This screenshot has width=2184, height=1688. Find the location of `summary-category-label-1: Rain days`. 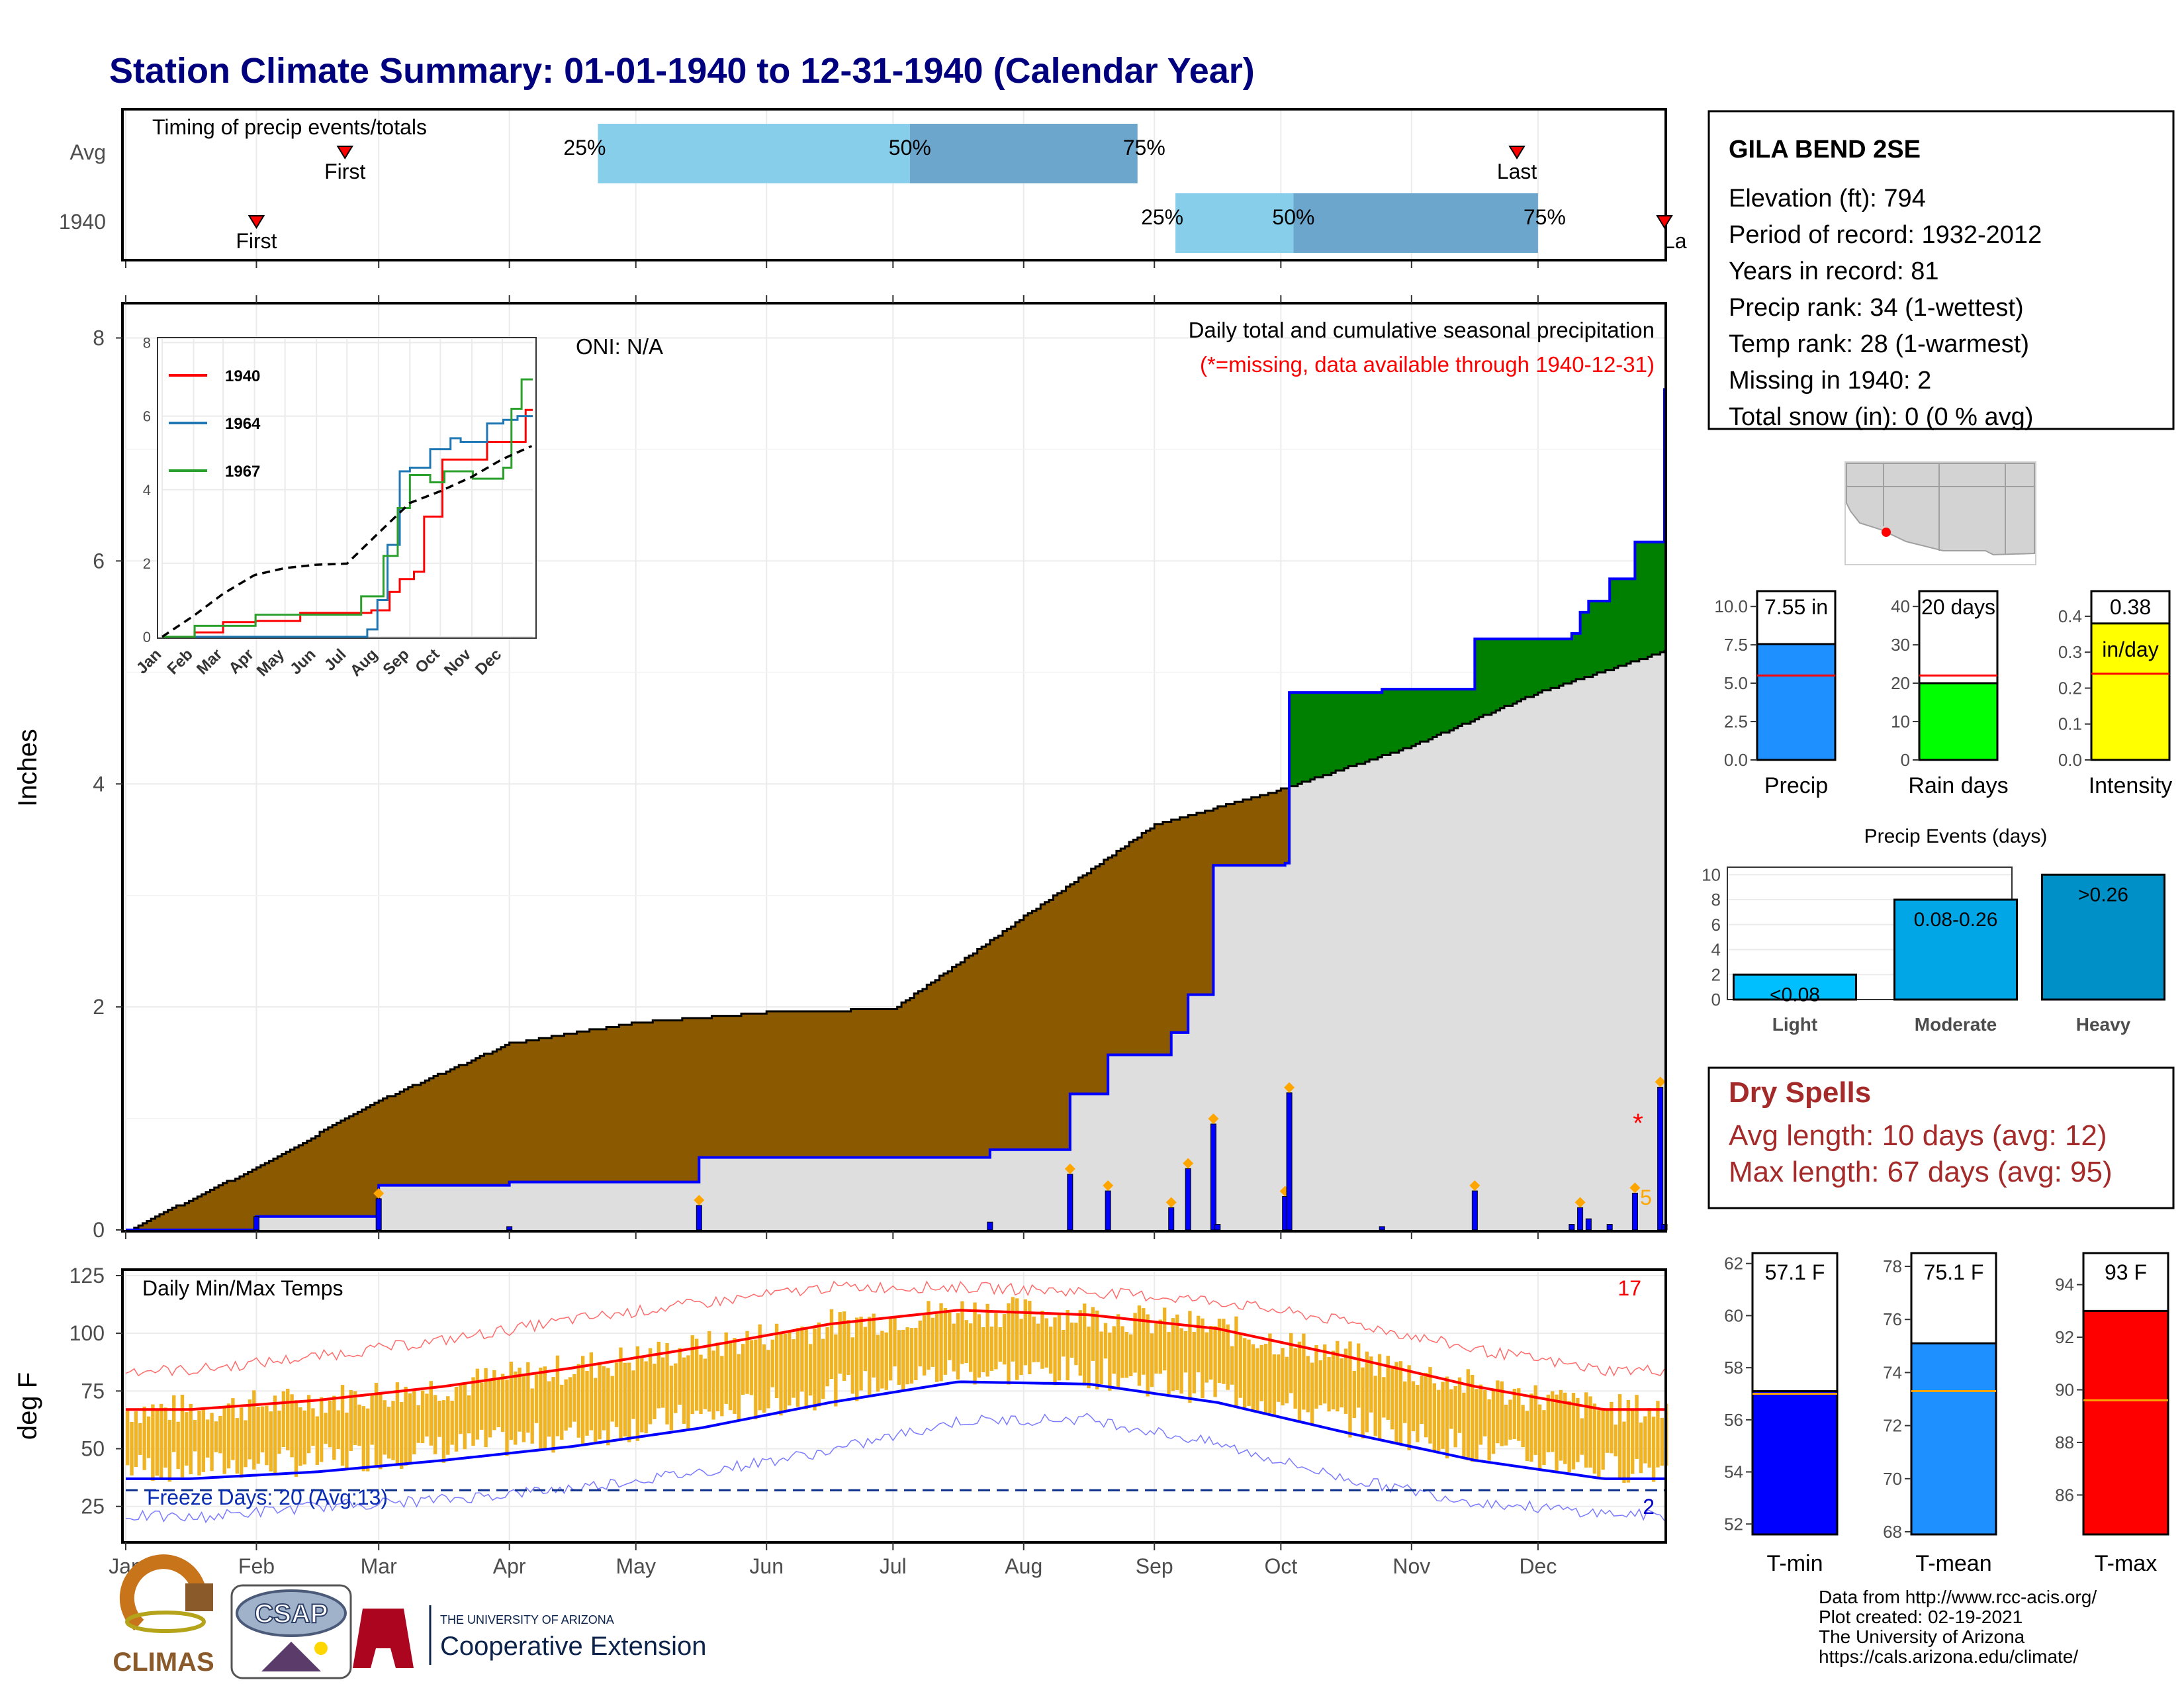

summary-category-label-1: Rain days is located at coordinates (1958, 785).